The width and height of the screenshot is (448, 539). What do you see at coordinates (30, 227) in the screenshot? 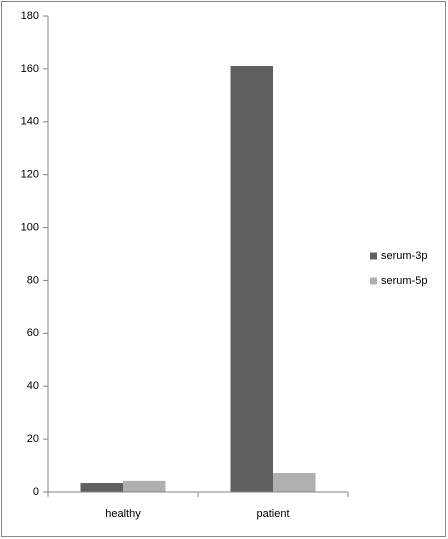
I see `y-tick-label: 100` at bounding box center [30, 227].